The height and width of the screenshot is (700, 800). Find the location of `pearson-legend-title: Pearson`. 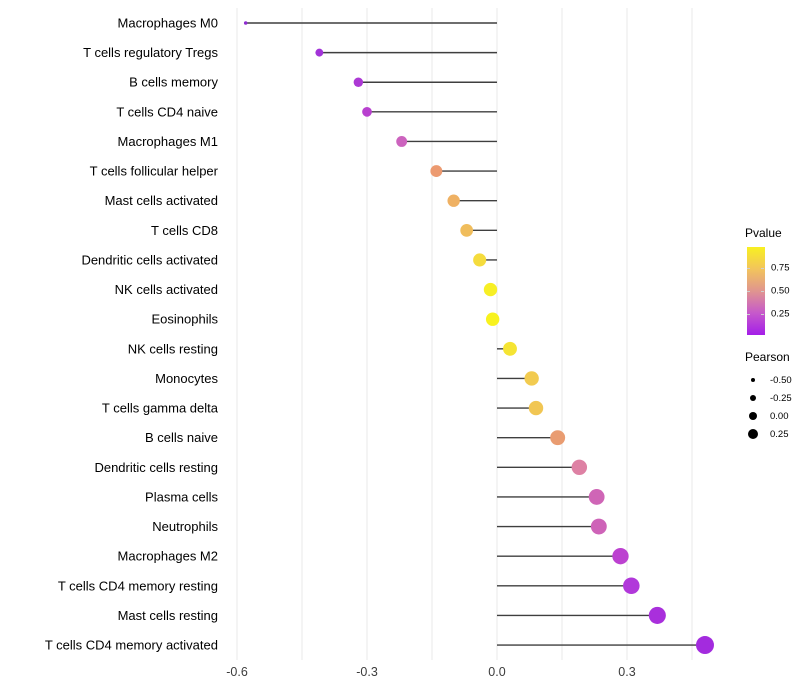

pearson-legend-title: Pearson is located at coordinates (767, 357).